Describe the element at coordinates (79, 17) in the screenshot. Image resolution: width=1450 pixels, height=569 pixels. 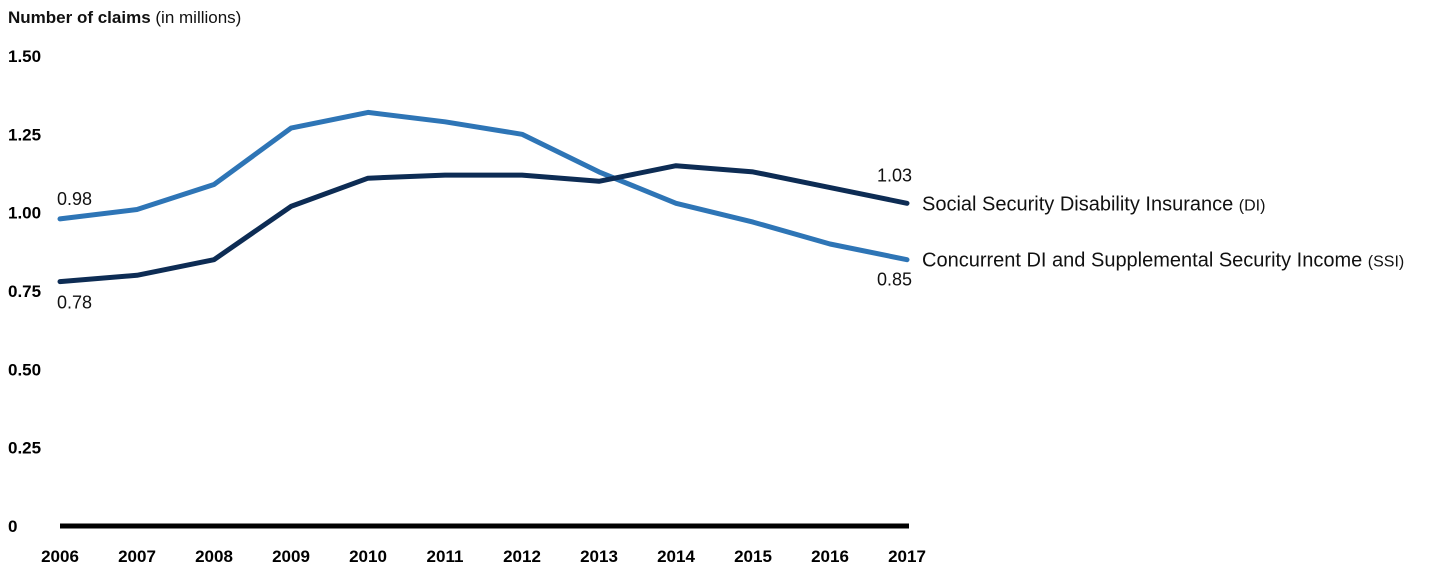
I see `y-axis-title-main: Number of claims` at that location.